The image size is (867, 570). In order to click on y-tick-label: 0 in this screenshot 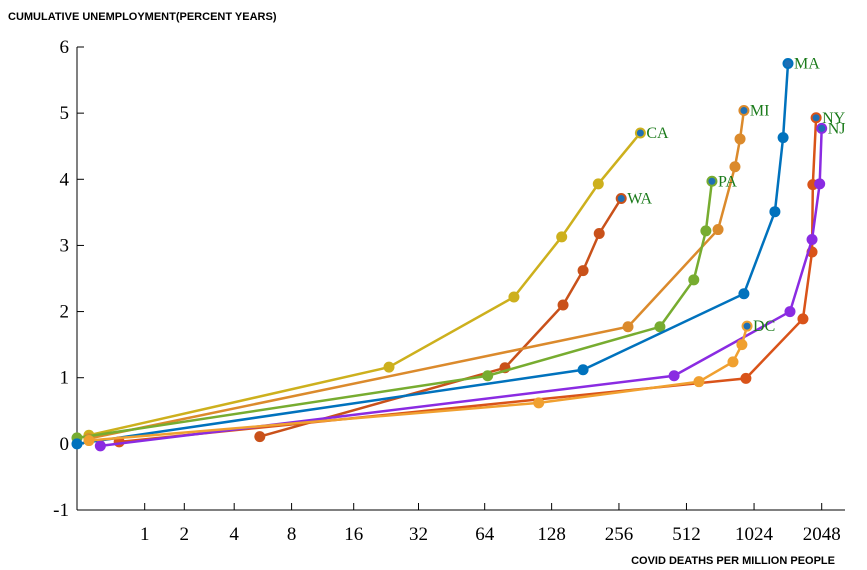, I will do `click(65, 444)`.